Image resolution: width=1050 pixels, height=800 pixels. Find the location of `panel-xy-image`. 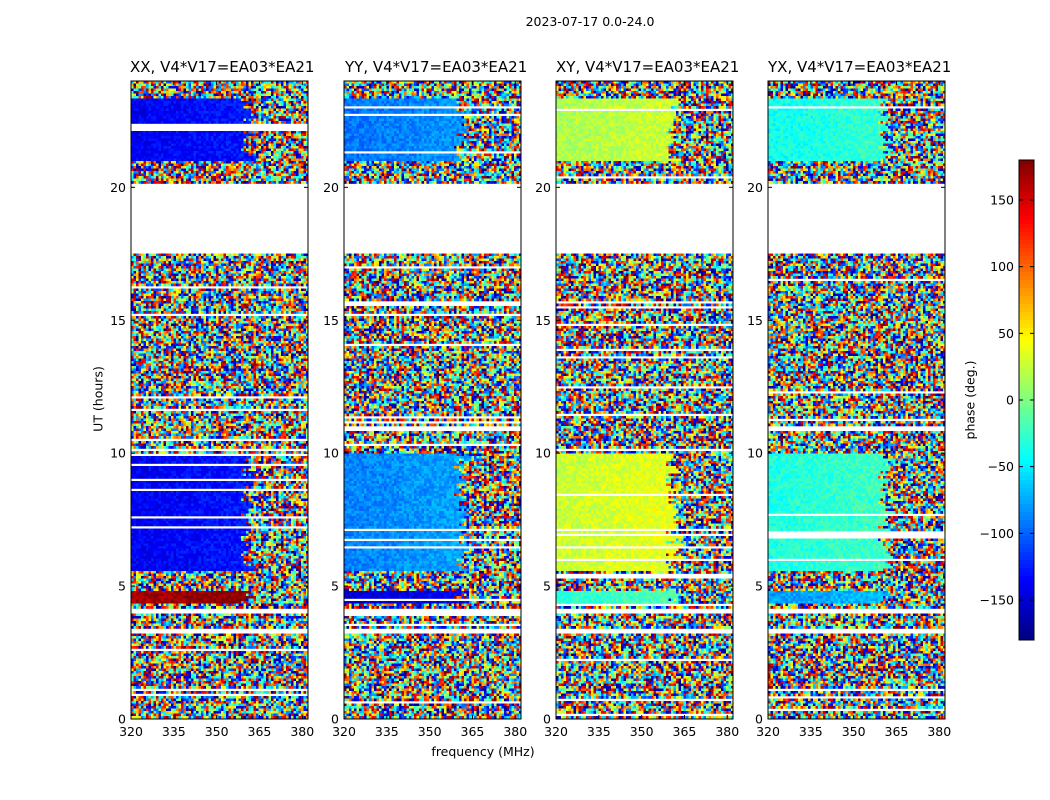

panel-xy-image is located at coordinates (644, 400).